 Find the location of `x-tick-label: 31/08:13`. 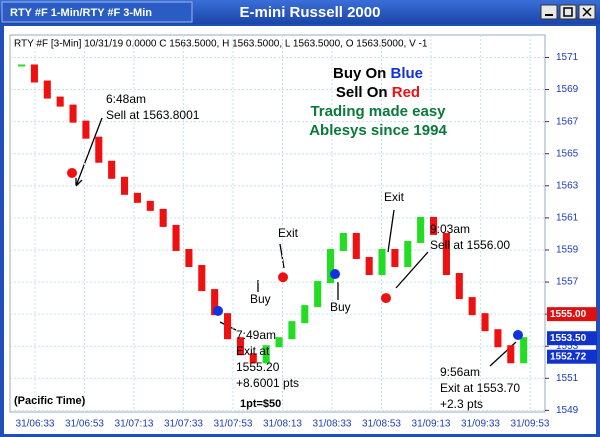

x-tick-label: 31/08:13 is located at coordinates (282, 424).